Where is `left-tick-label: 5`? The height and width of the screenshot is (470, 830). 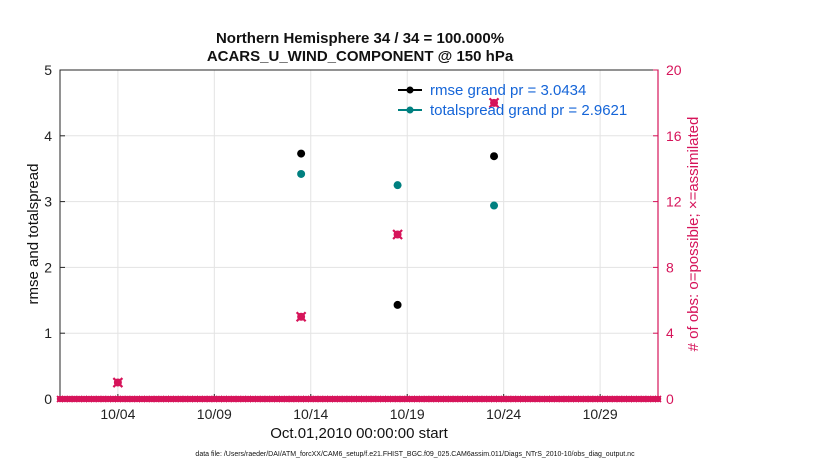 left-tick-label: 5 is located at coordinates (48, 70).